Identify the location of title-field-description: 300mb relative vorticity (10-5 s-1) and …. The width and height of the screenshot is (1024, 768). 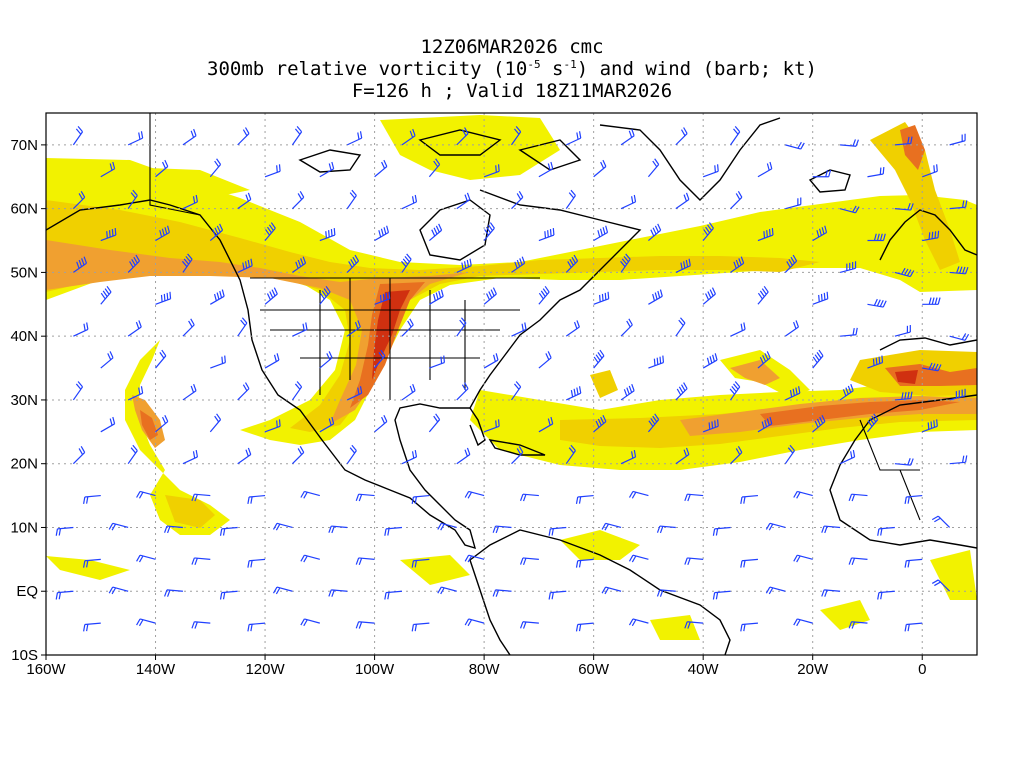
(512, 69).